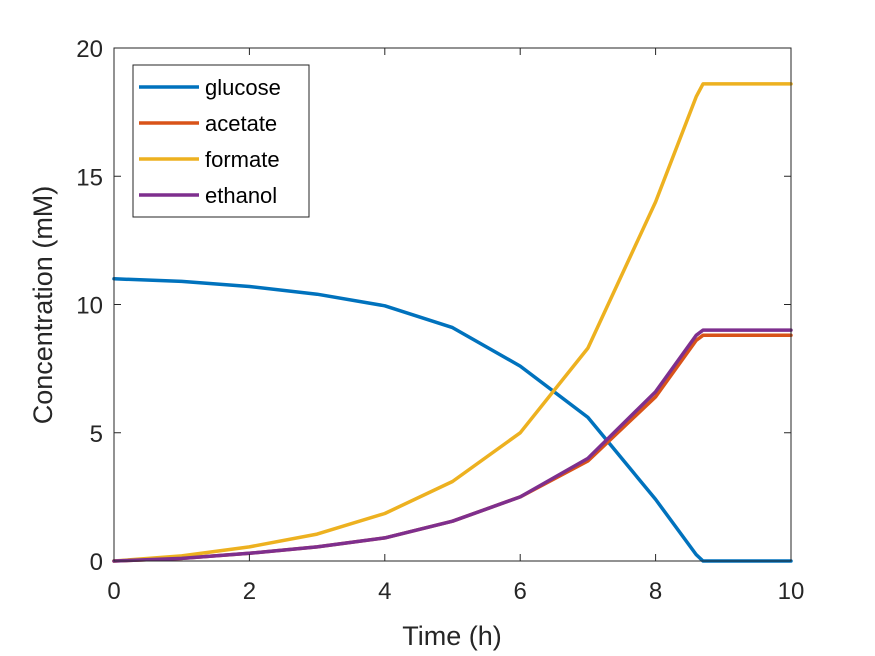 The image size is (875, 656). Describe the element at coordinates (96, 562) in the screenshot. I see `y-tick-label: 0` at that location.